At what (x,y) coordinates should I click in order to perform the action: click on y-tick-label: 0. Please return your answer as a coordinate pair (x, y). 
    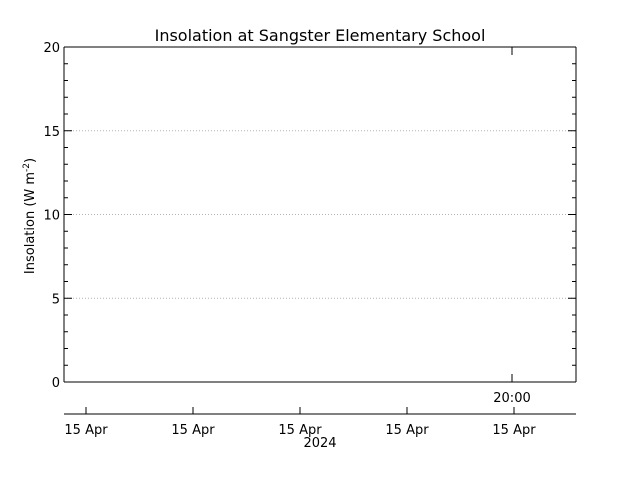
    Looking at the image, I should click on (56, 383).